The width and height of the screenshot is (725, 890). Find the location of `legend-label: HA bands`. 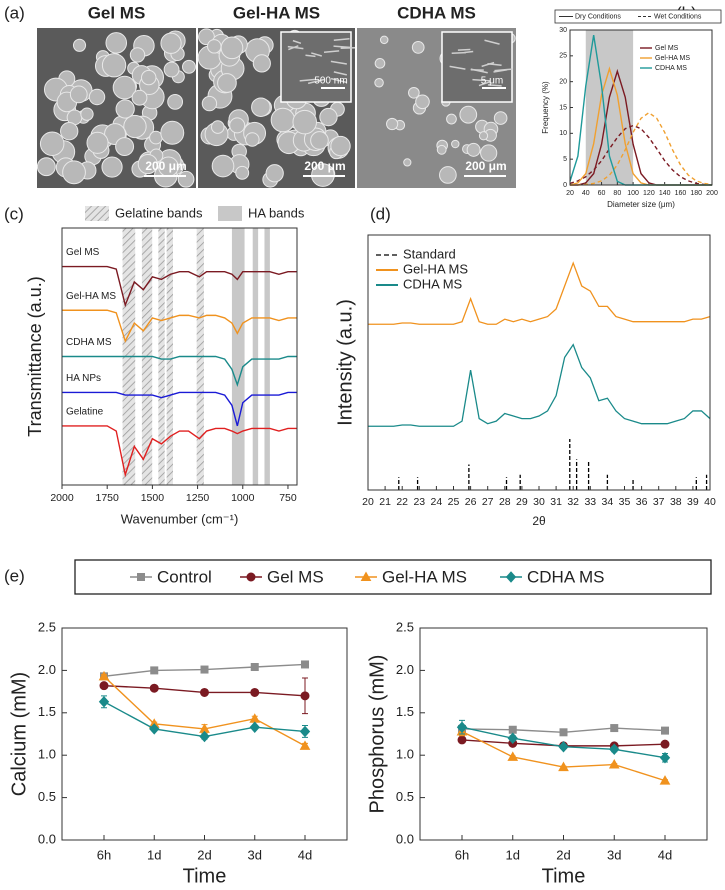

legend-label: HA bands is located at coordinates (276, 212).